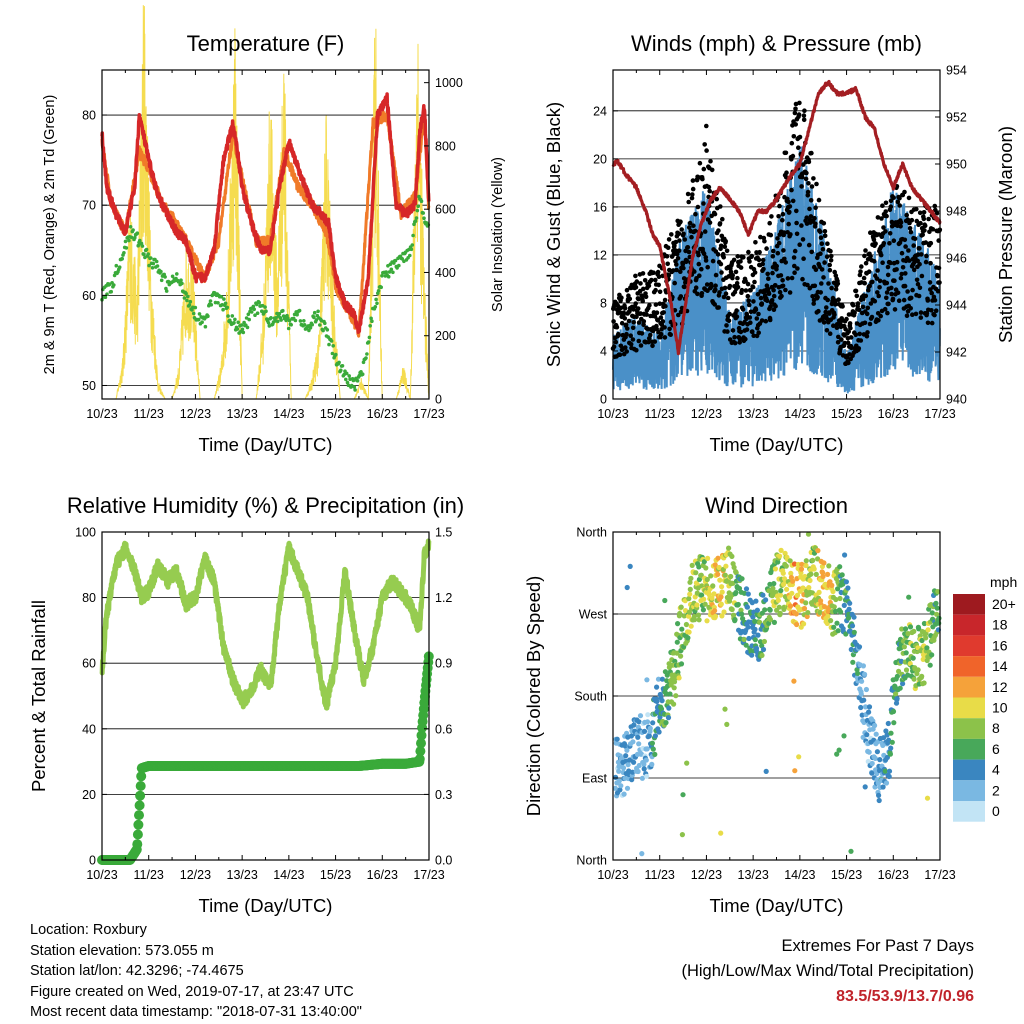  Describe the element at coordinates (877, 946) in the screenshot. I see `extremes-title: Extremes For Past 7 Days` at that location.